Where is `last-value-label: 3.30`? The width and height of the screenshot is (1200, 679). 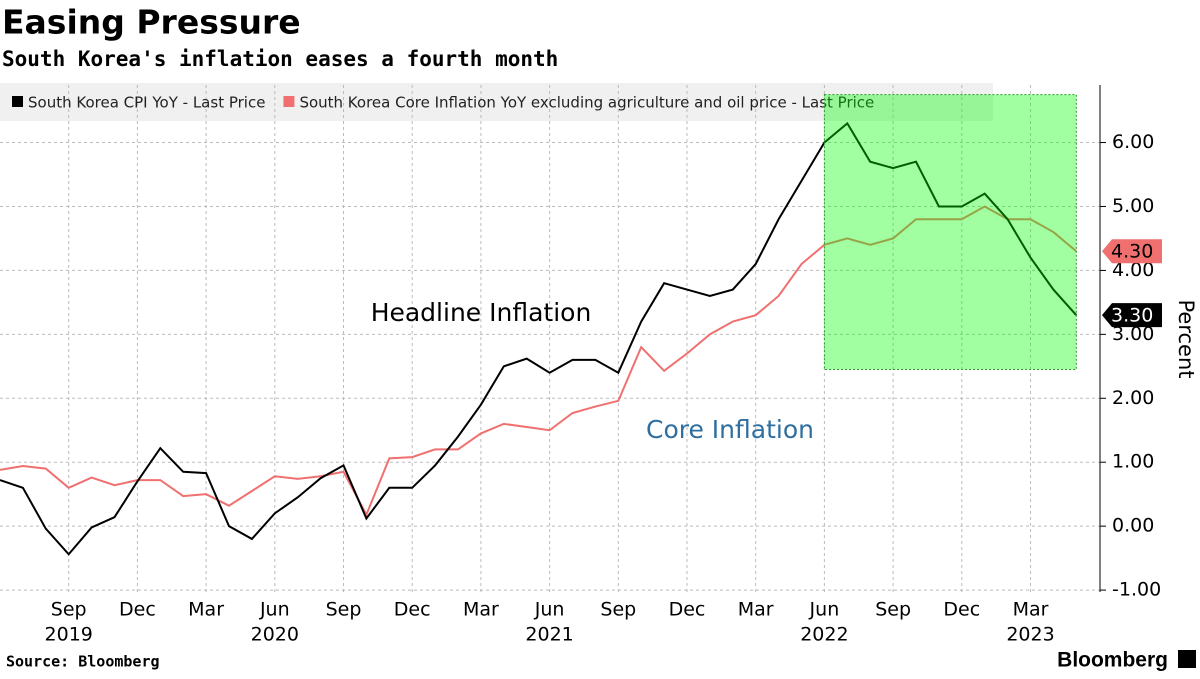 last-value-label: 3.30 is located at coordinates (1132, 316).